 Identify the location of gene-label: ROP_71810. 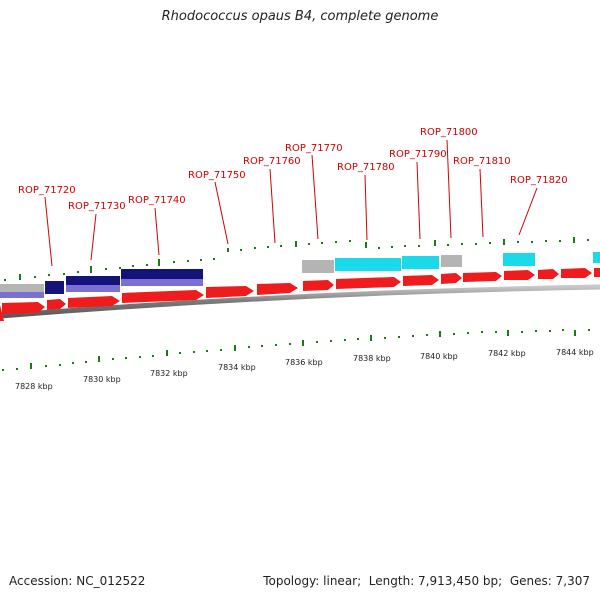
(482, 161).